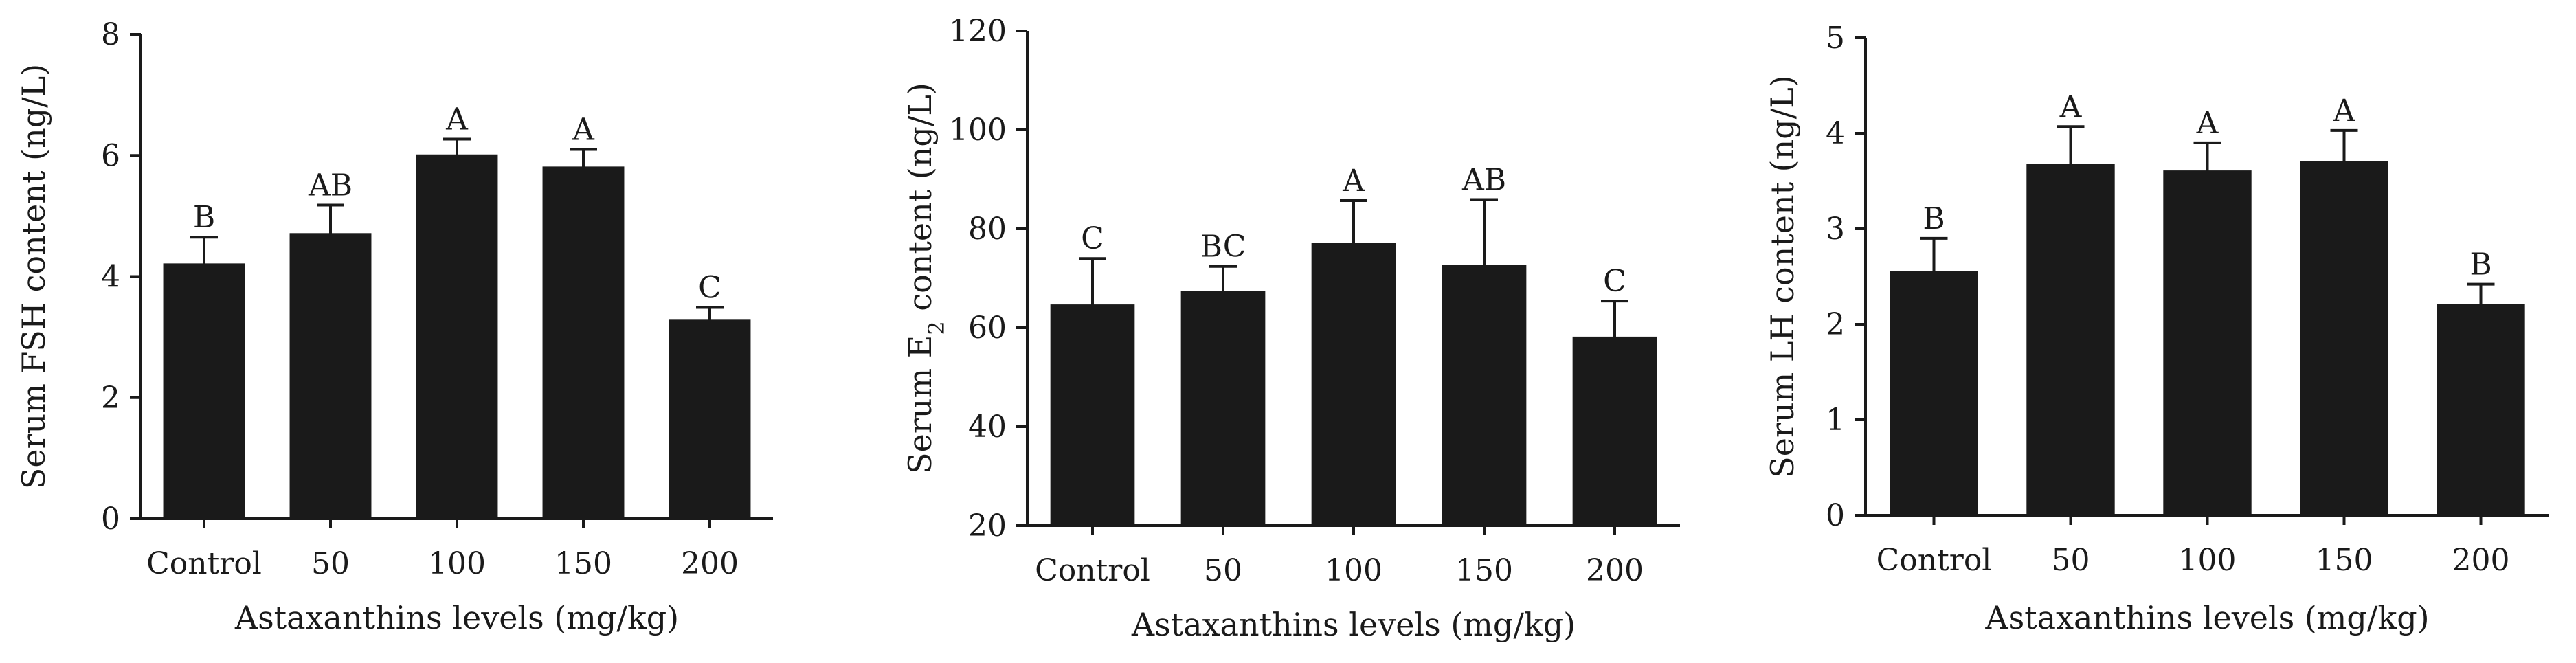 Image resolution: width=2576 pixels, height=663 pixels. What do you see at coordinates (987, 229) in the screenshot?
I see `y-tick-label: 80` at bounding box center [987, 229].